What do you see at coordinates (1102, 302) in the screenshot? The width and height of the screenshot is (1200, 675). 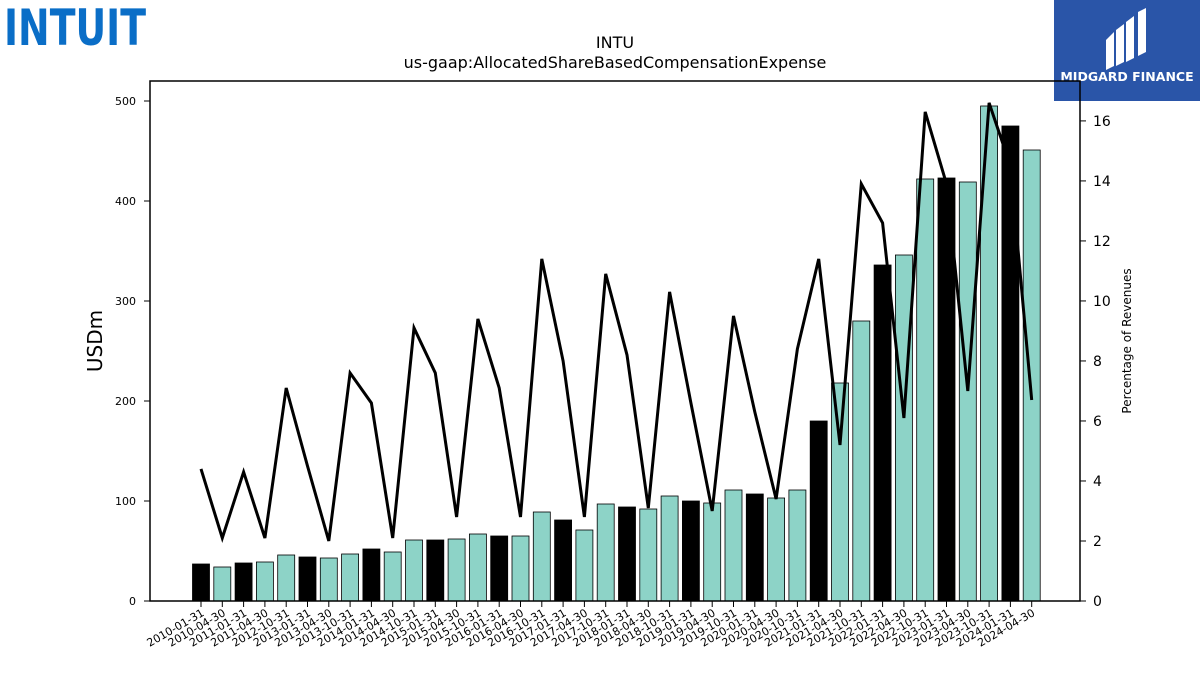 I see `y2-tick-label-10: 10` at bounding box center [1102, 302].